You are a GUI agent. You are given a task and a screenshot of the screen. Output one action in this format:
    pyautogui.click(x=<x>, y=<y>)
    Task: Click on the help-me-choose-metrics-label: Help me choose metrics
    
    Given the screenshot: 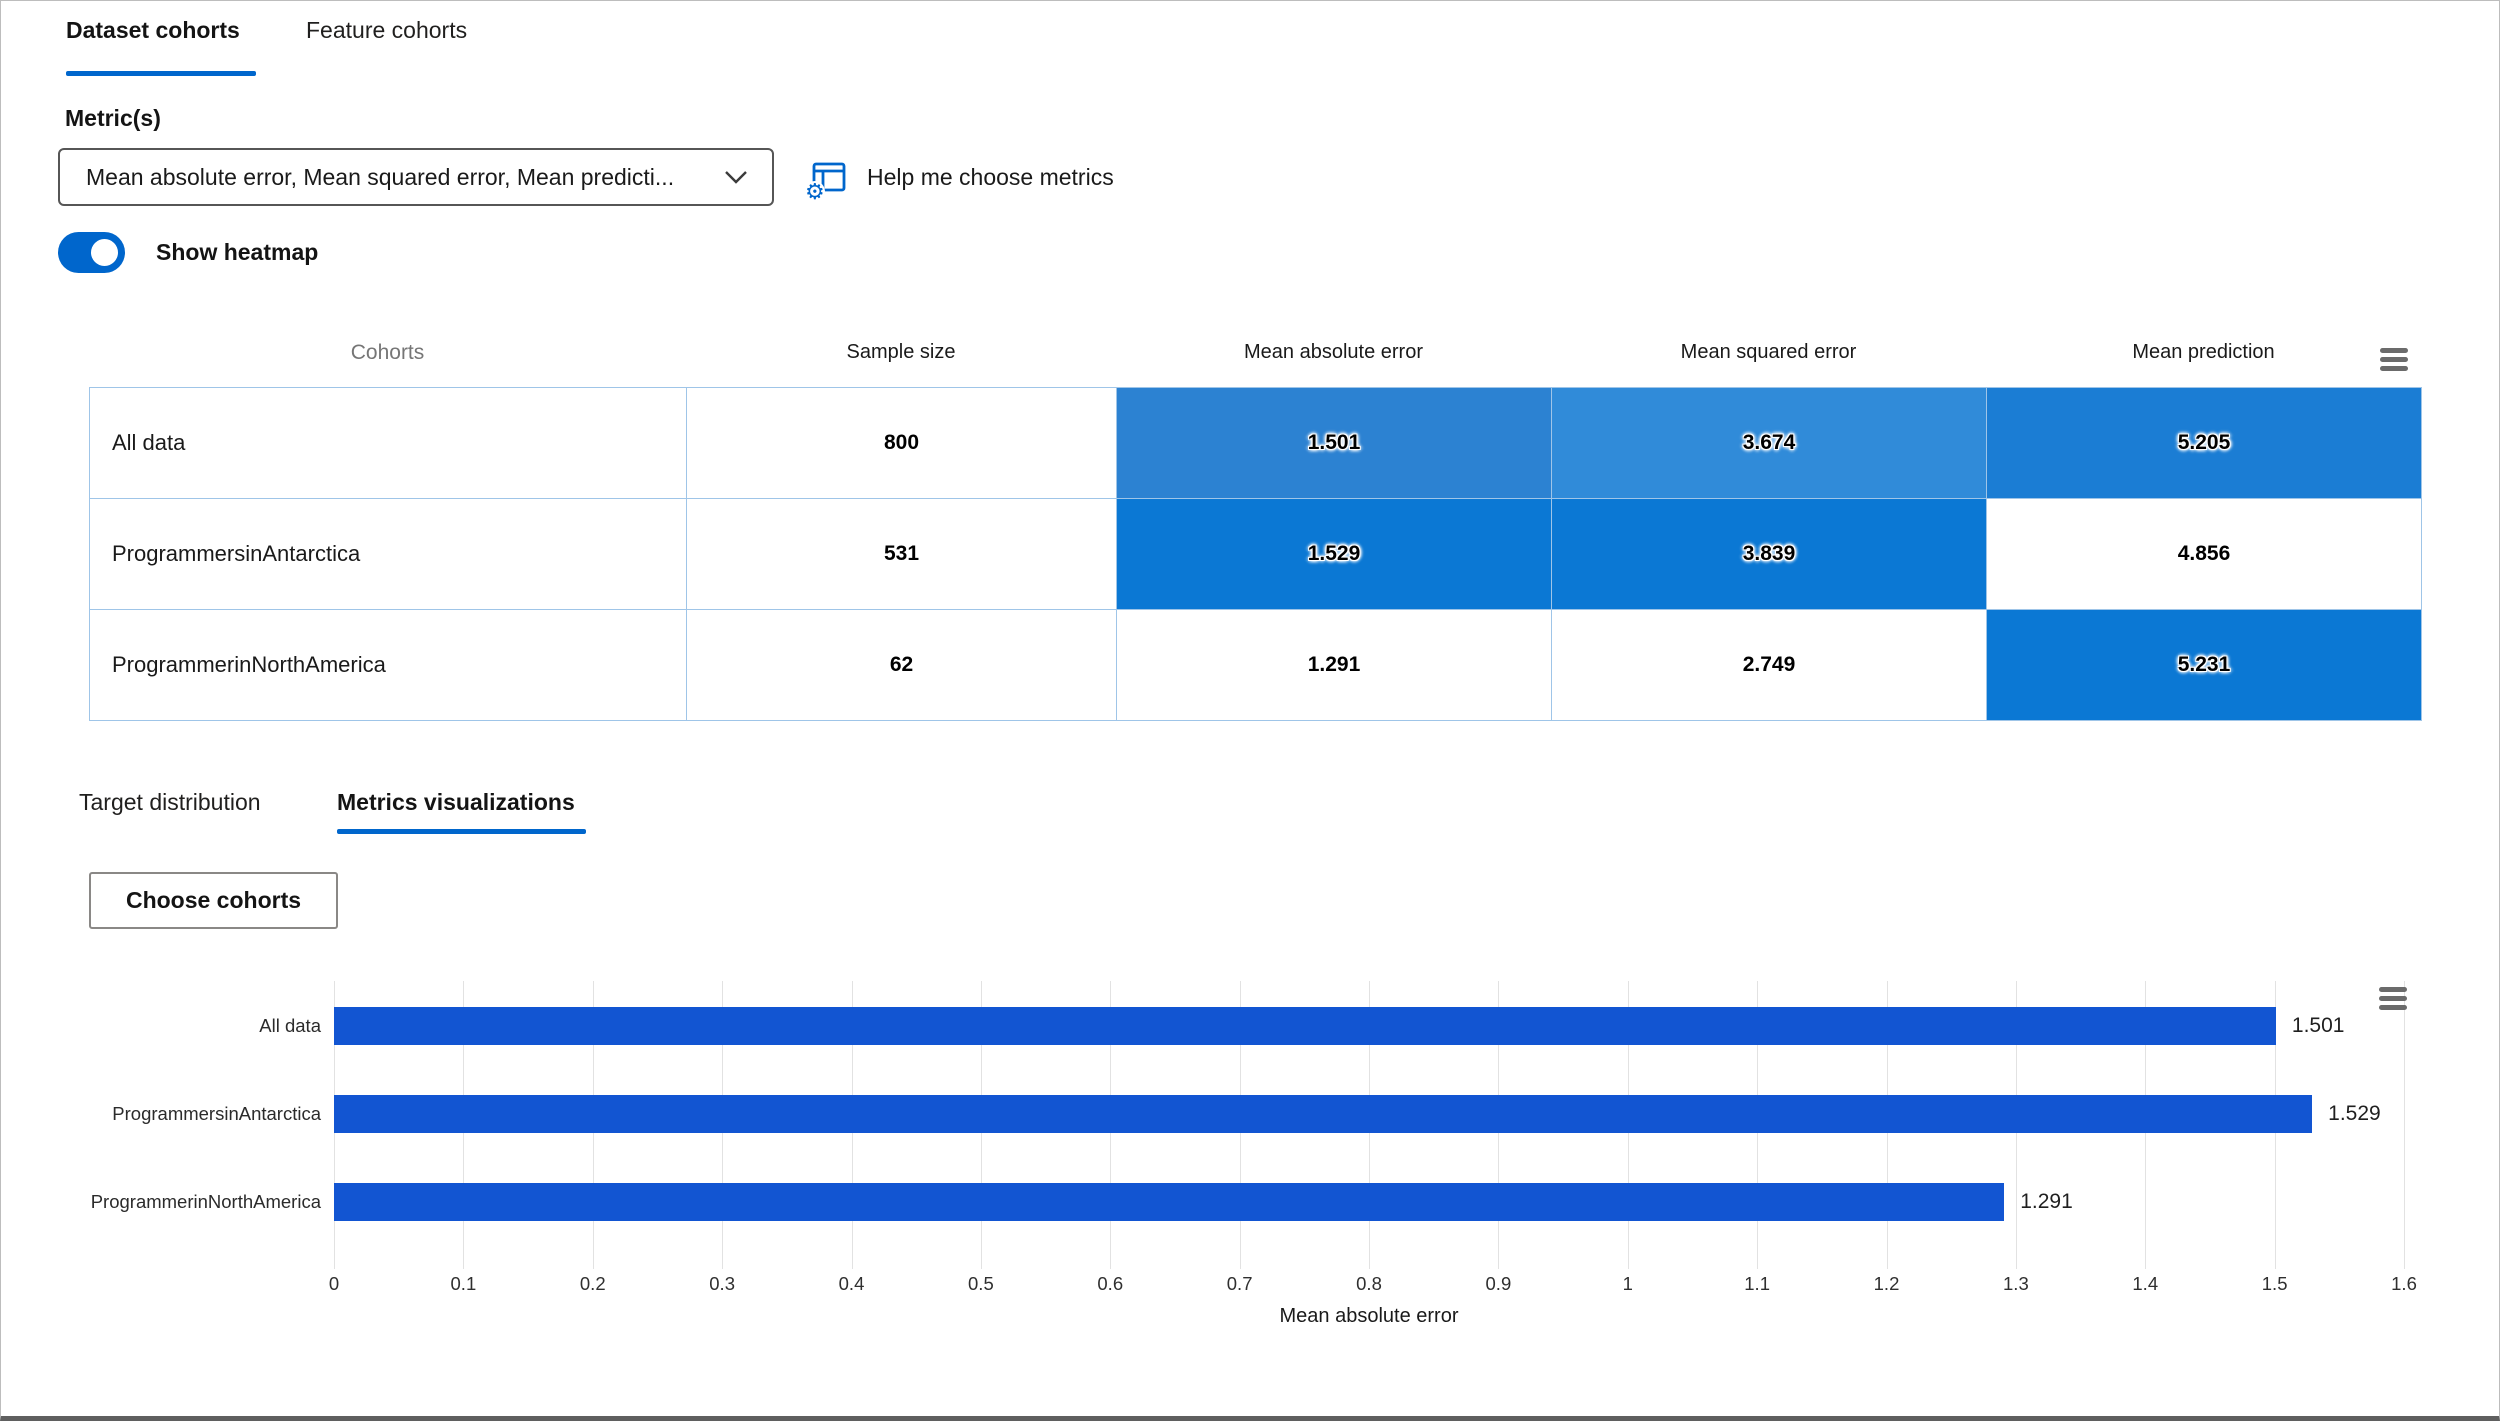 What is the action you would take?
    pyautogui.click(x=990, y=176)
    